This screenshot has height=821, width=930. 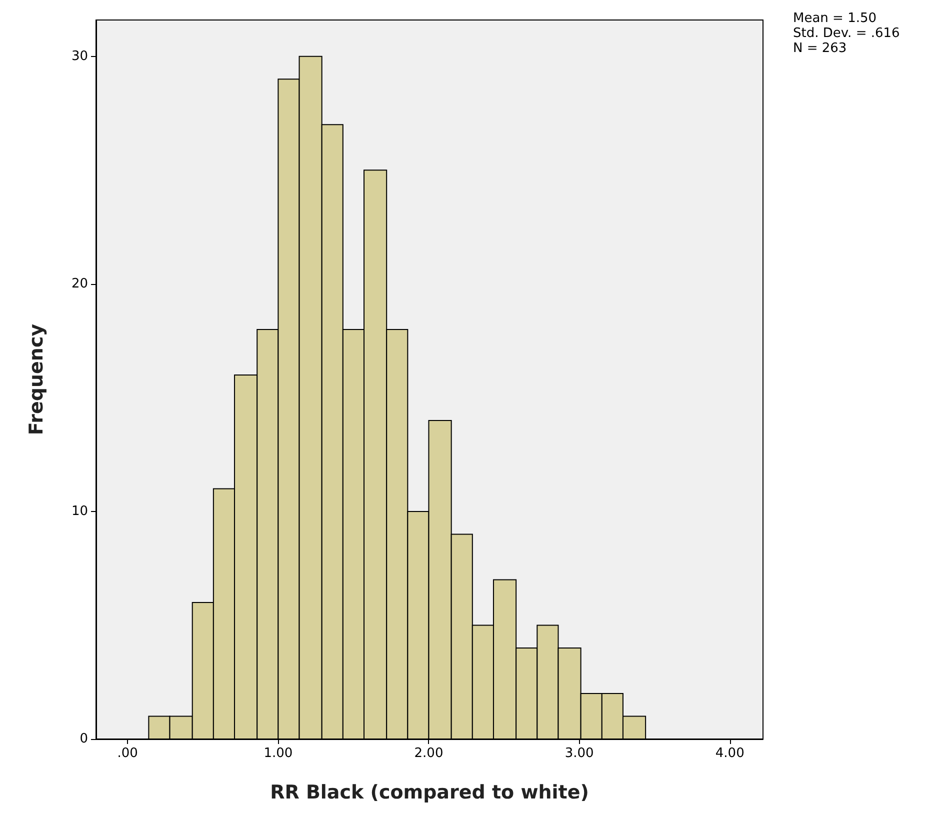 What do you see at coordinates (79, 511) in the screenshot?
I see `y-tick-label: 10` at bounding box center [79, 511].